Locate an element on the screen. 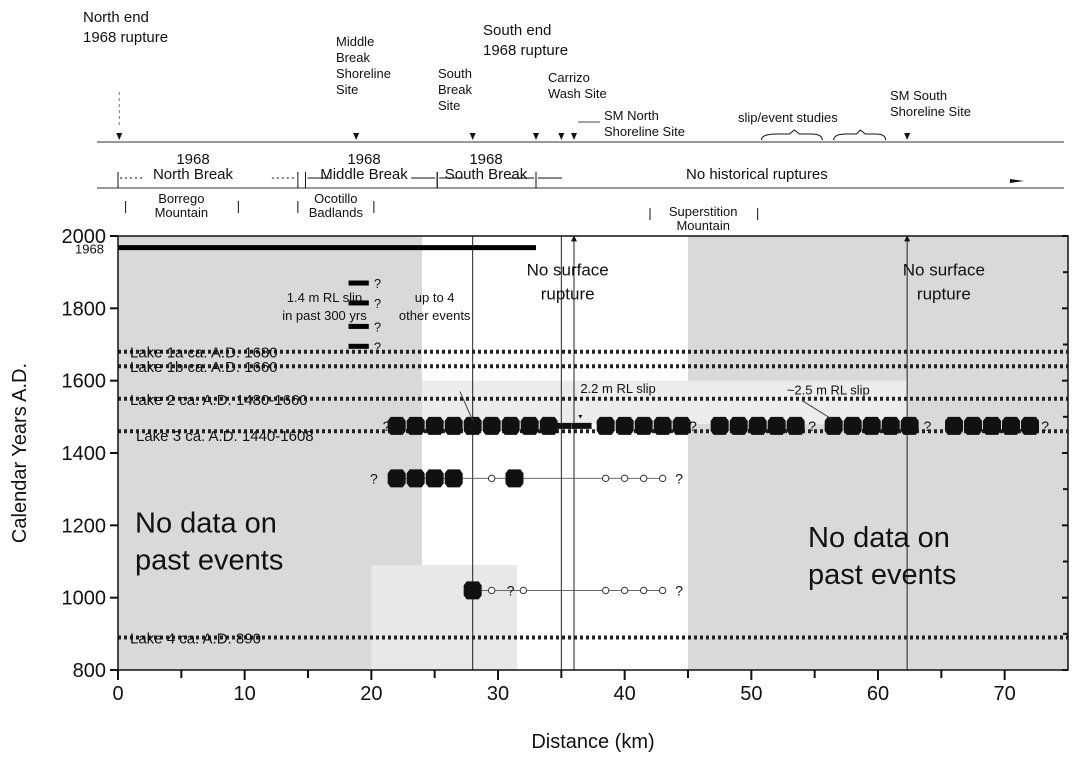 The width and height of the screenshot is (1074, 763). region-label-line: Superstition is located at coordinates (703, 211).